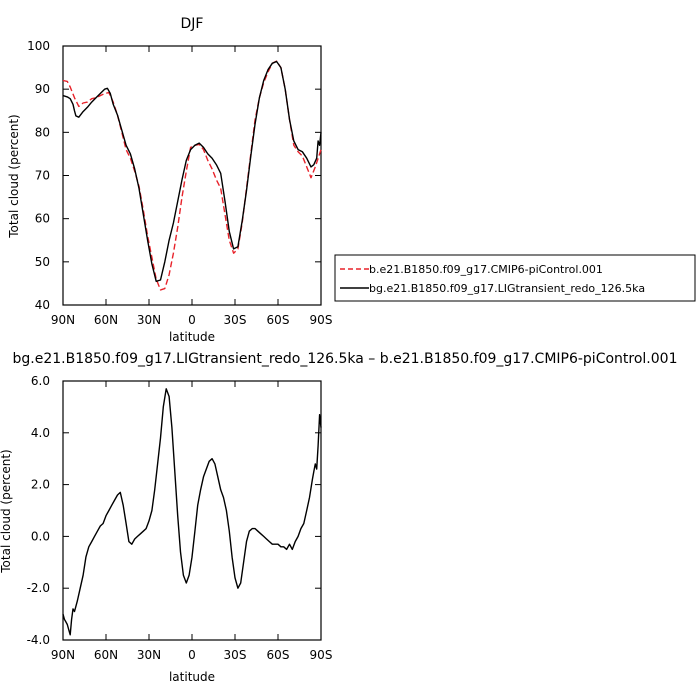 This screenshot has height=700, width=700. I want to click on y-tick-label: 50, so click(42, 262).